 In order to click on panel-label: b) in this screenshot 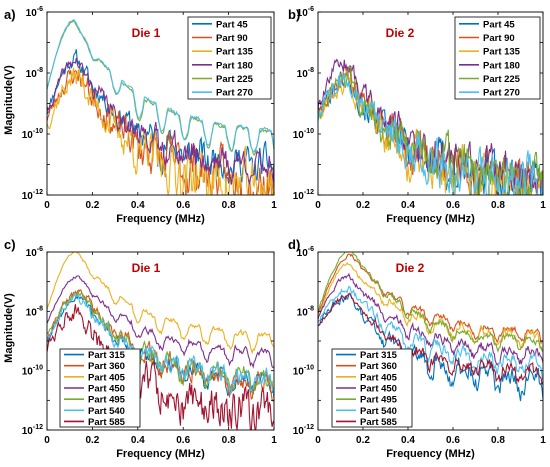, I will do `click(294, 14)`.